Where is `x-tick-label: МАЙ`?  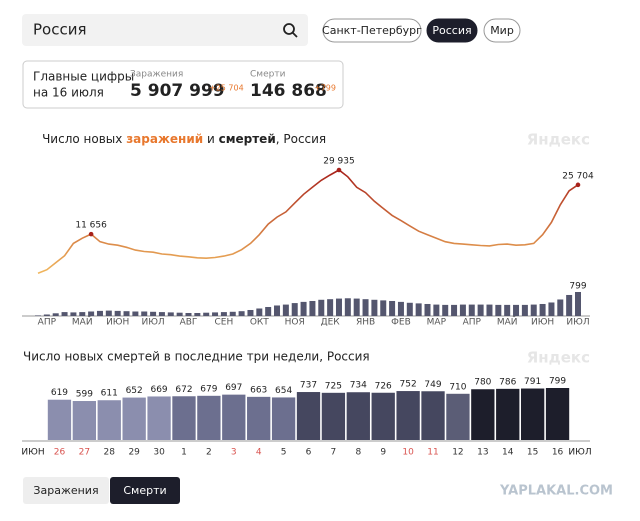 x-tick-label: МАЙ is located at coordinates (507, 322).